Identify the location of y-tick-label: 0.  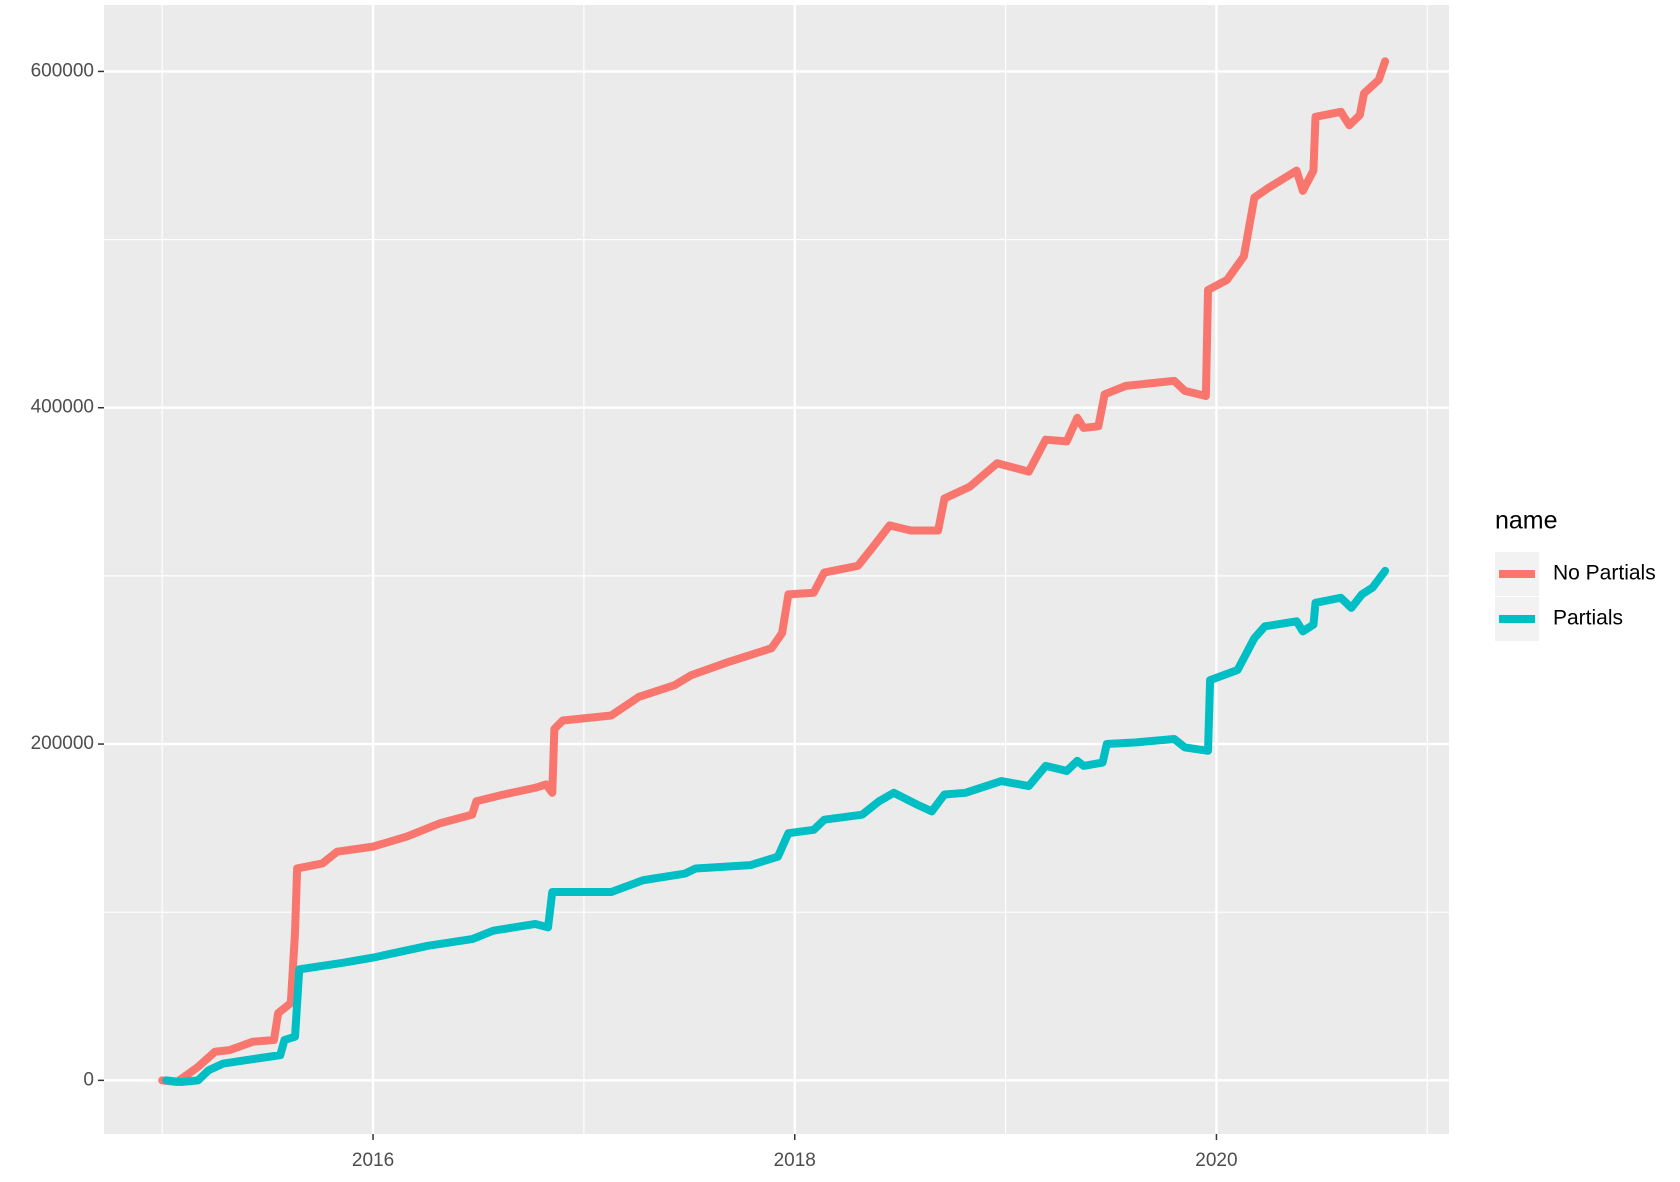
(88, 1079).